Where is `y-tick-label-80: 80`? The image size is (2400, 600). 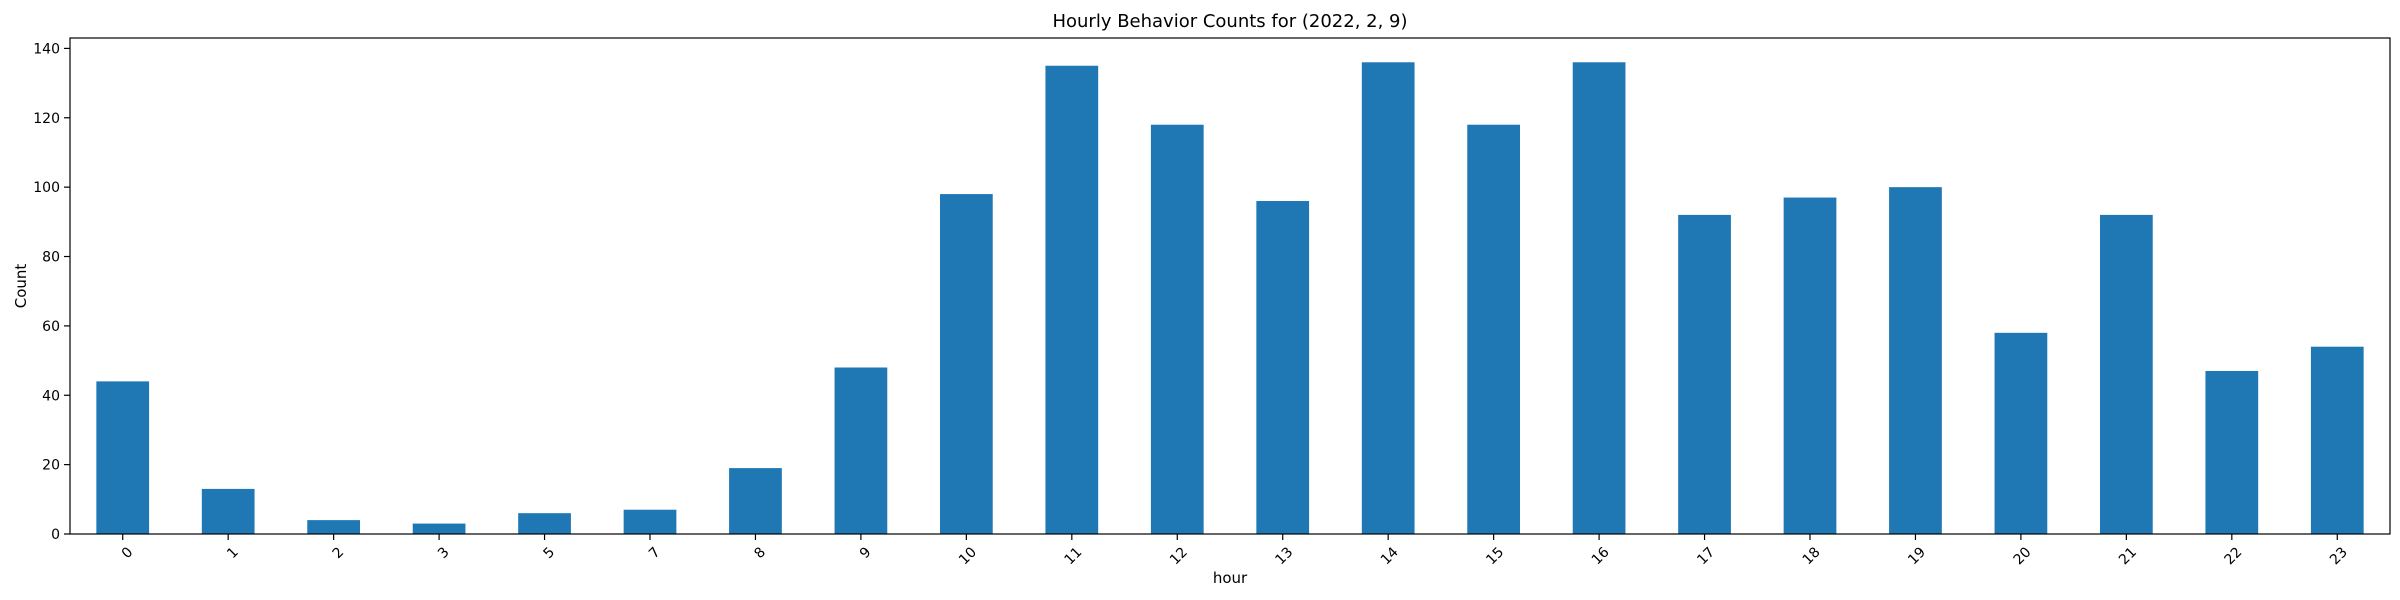
y-tick-label-80: 80 is located at coordinates (51, 258).